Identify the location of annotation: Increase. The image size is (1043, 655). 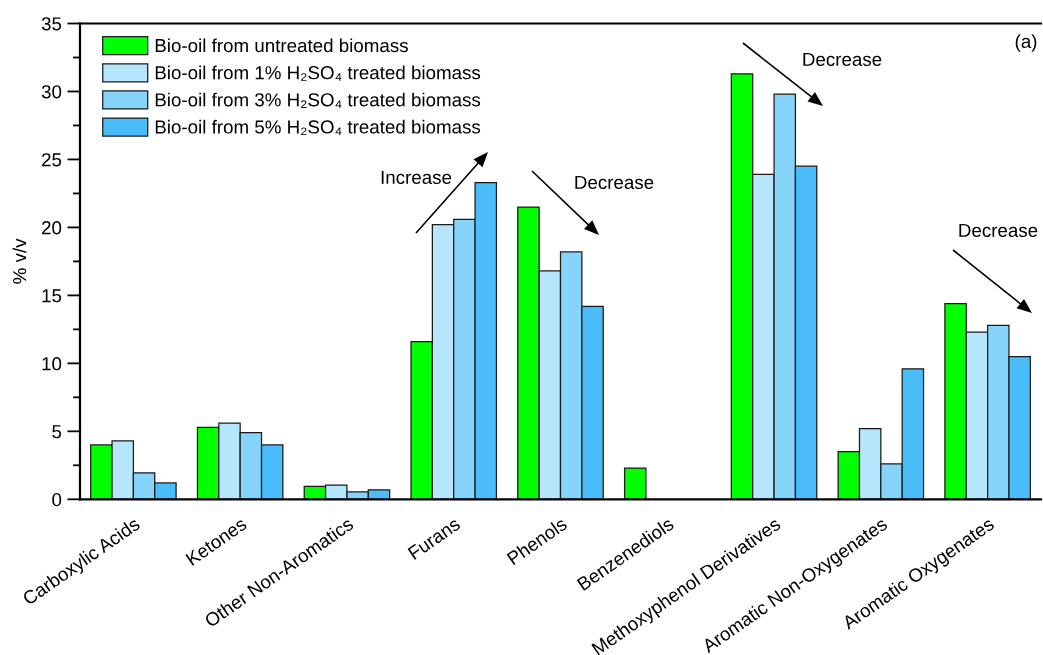
(416, 177).